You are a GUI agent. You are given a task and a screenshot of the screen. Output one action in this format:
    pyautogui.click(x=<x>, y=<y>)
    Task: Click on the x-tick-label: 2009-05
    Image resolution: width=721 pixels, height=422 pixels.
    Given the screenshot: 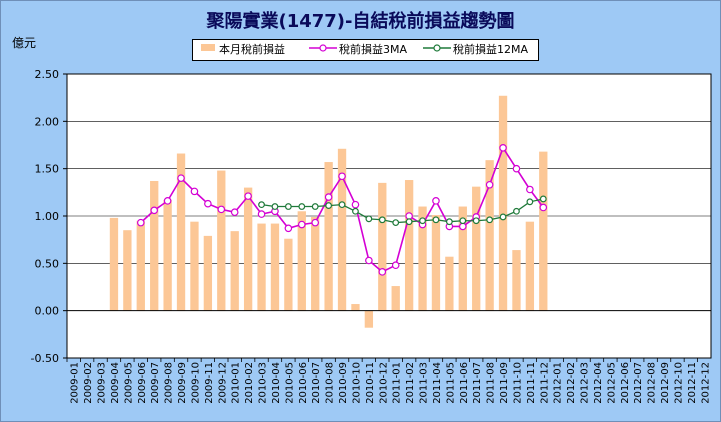 What is the action you would take?
    pyautogui.click(x=128, y=383)
    